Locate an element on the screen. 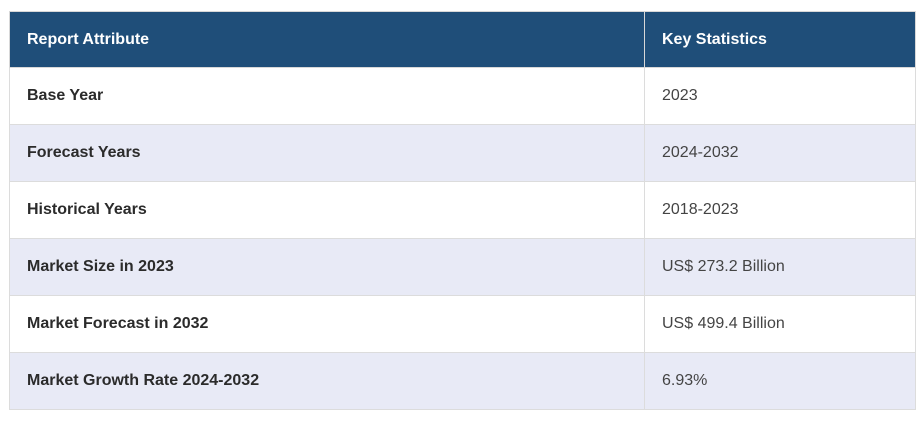  header-report-attribute: Report Attribute is located at coordinates (327, 39).